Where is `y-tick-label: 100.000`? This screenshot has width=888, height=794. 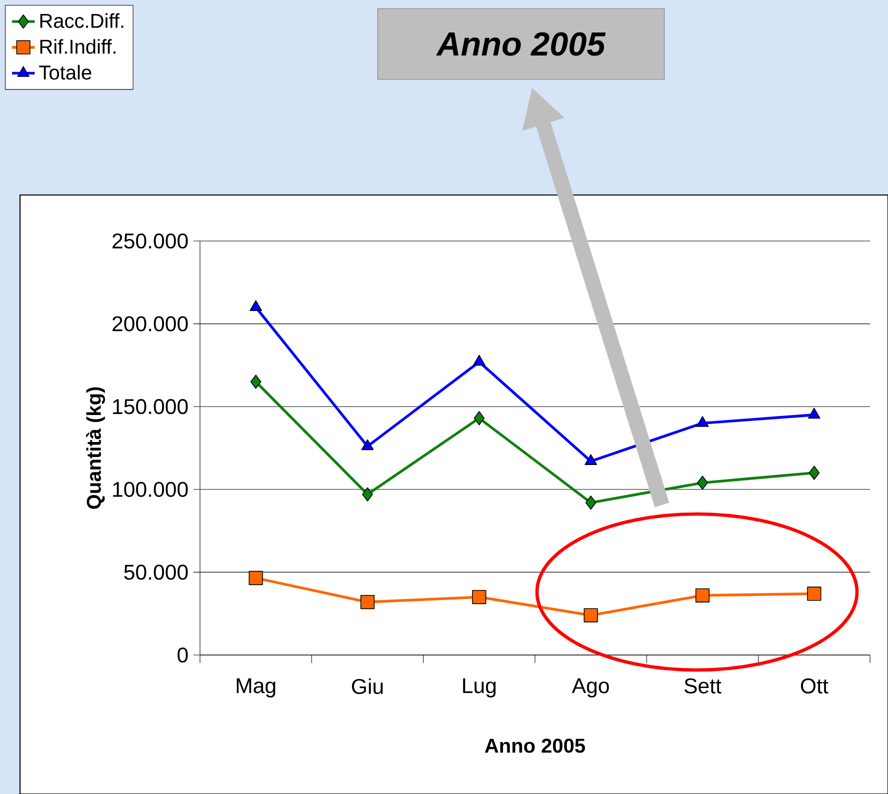 y-tick-label: 100.000 is located at coordinates (150, 489).